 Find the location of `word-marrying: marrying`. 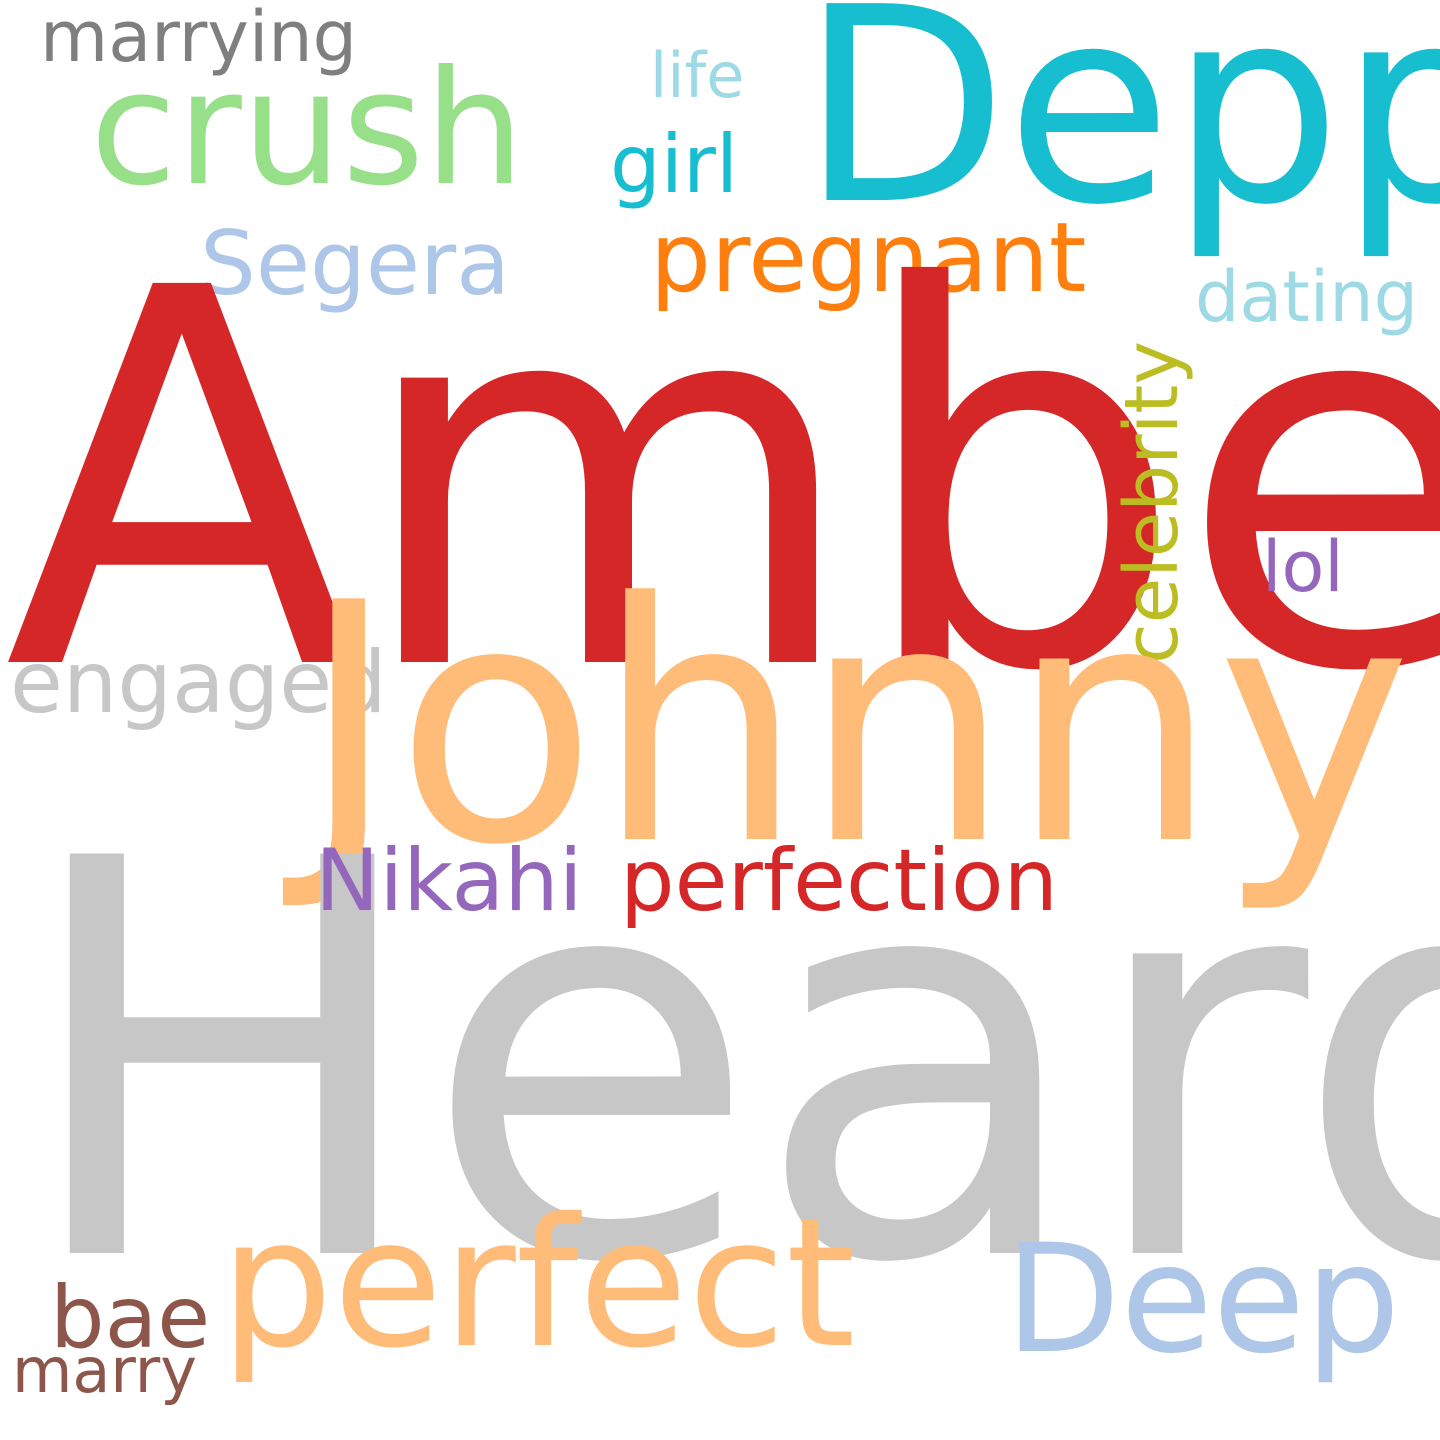

word-marrying: marrying is located at coordinates (199, 39).